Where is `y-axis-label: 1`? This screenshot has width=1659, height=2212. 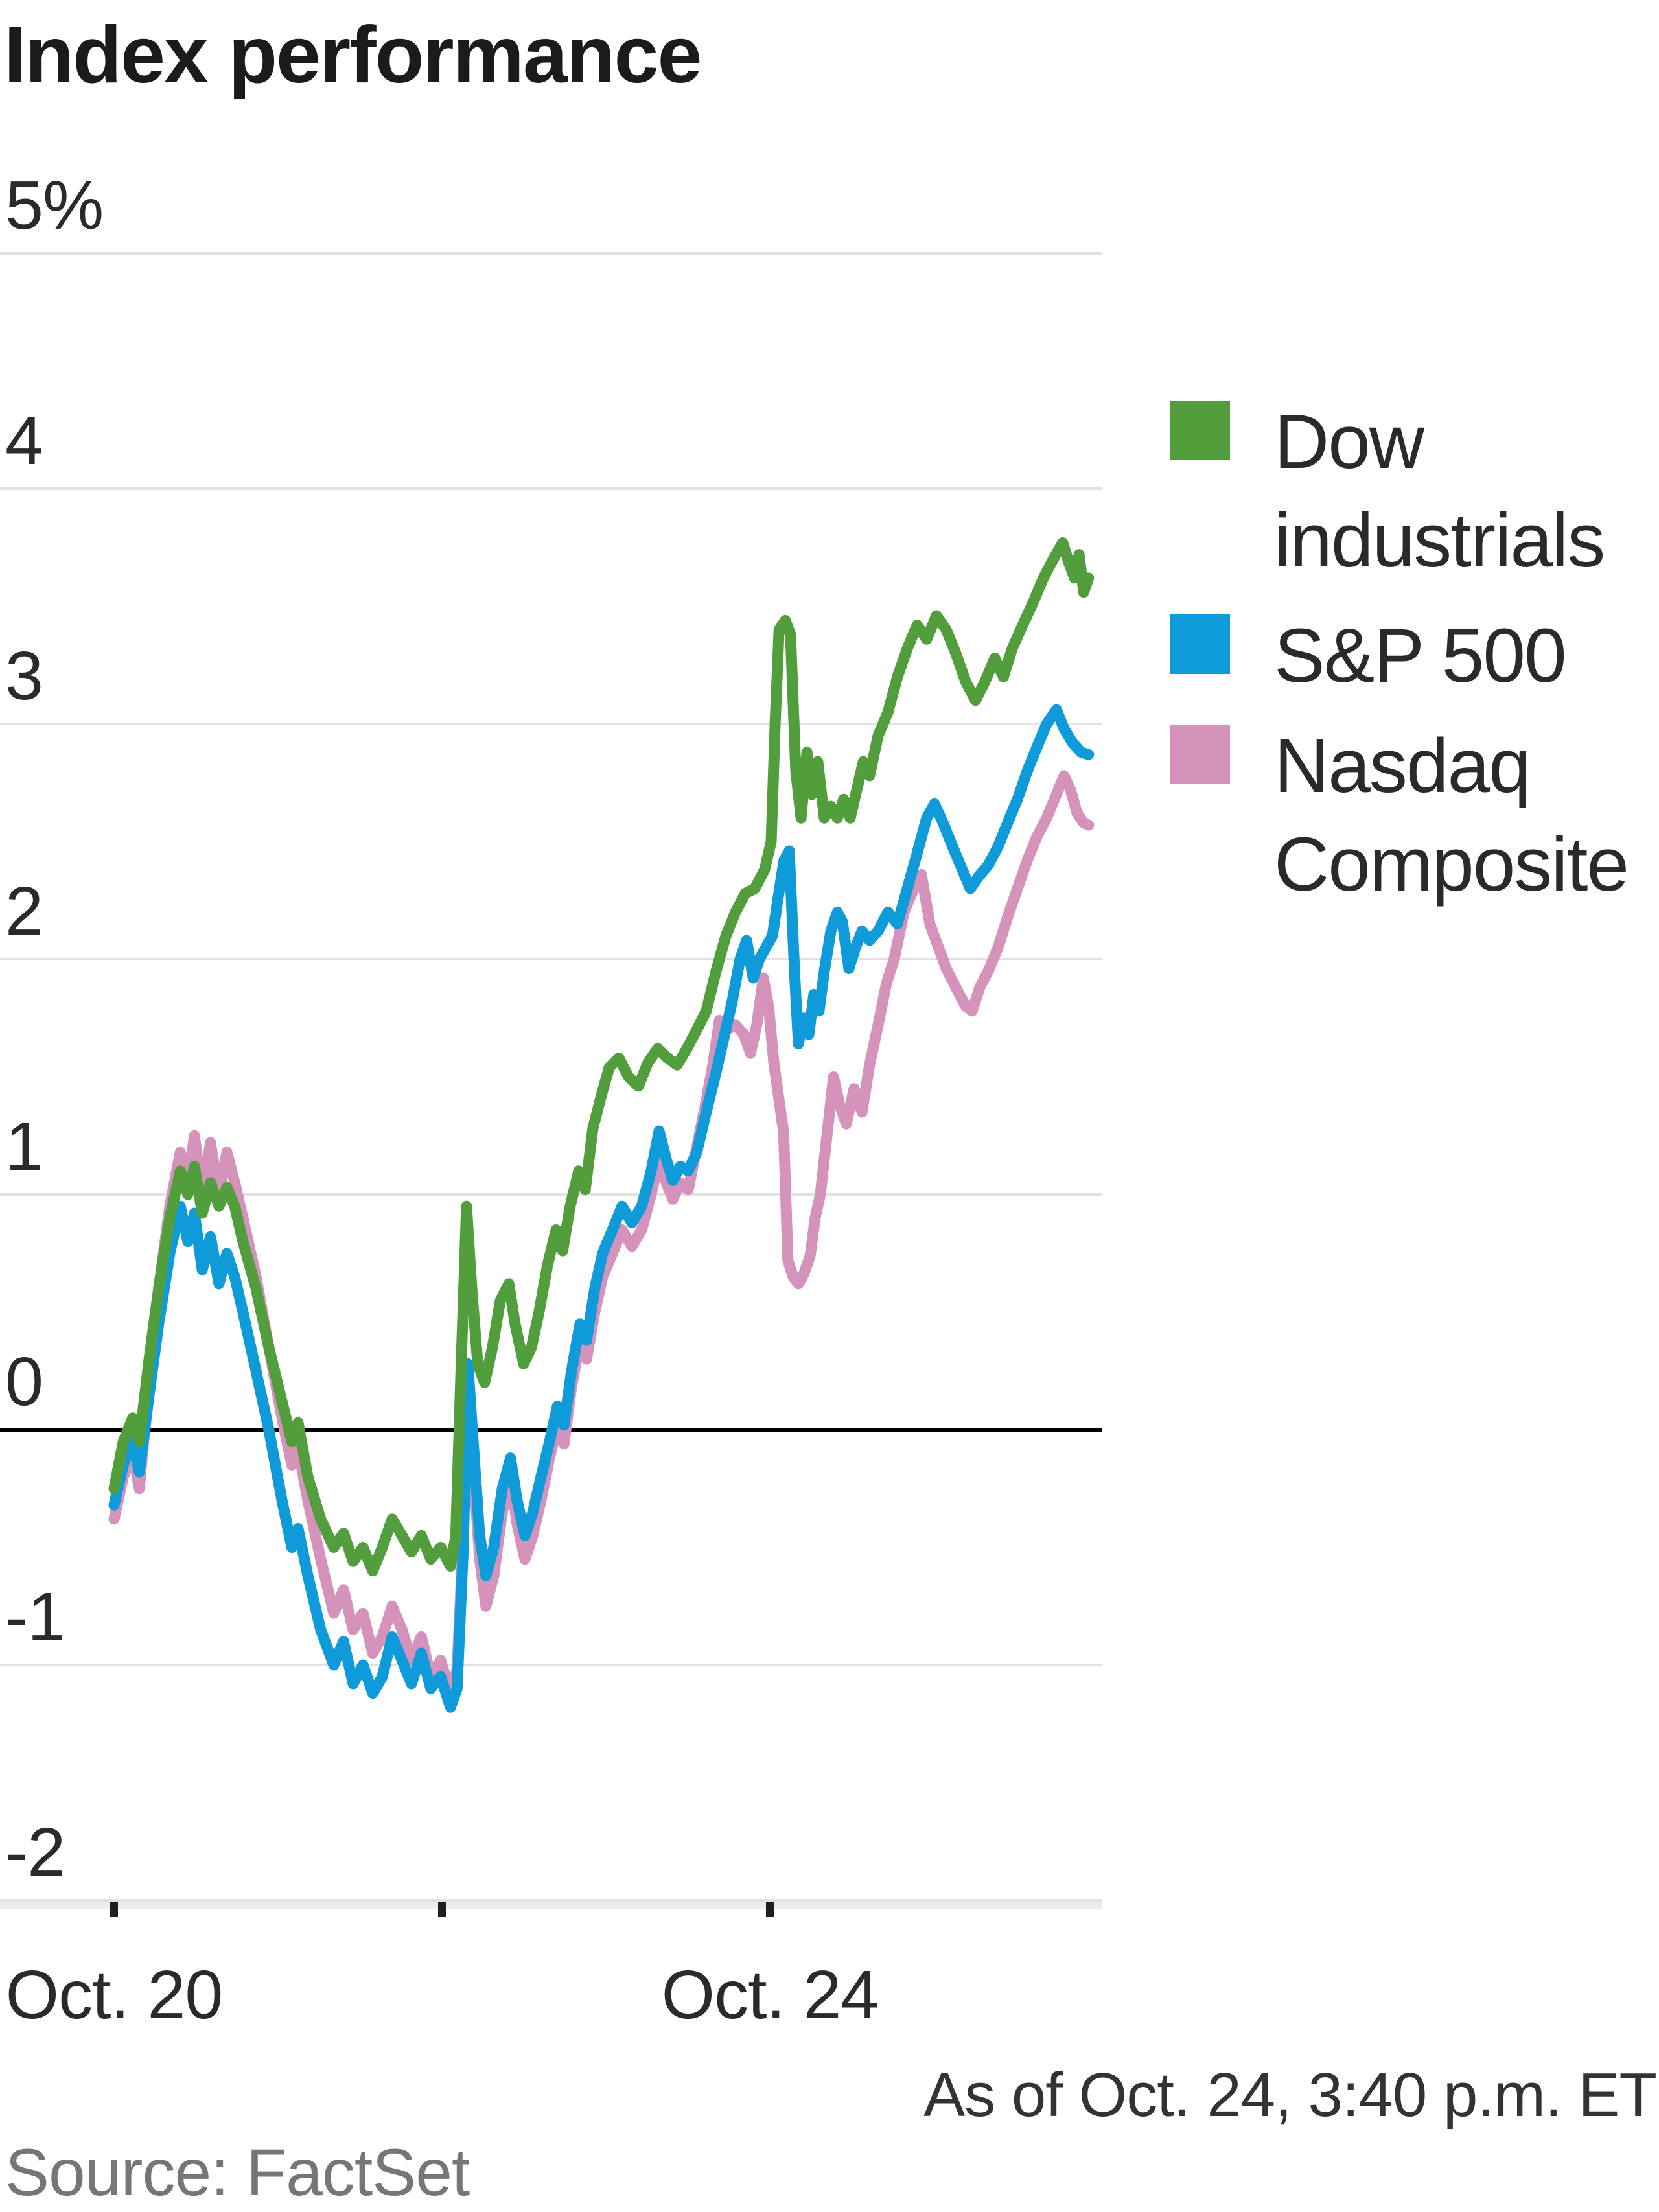 y-axis-label: 1 is located at coordinates (24, 1146).